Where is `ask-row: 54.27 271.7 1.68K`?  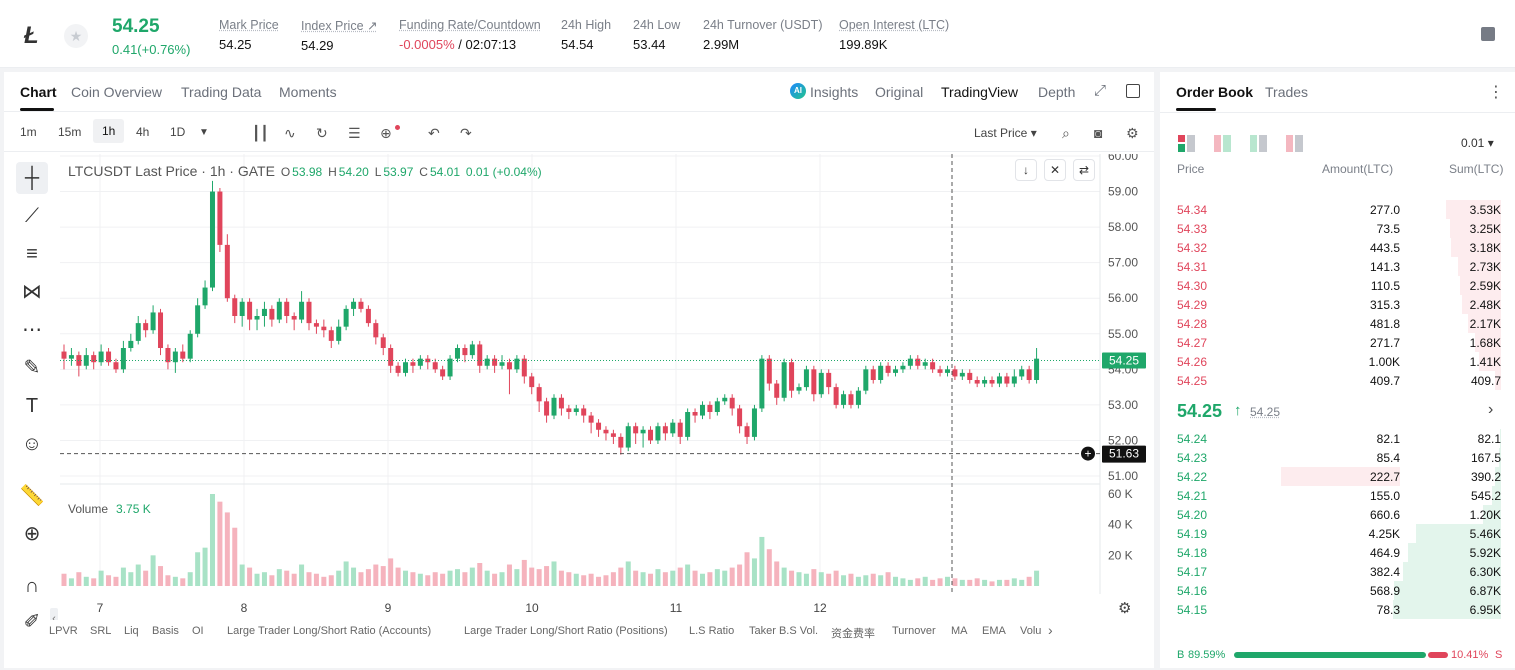 ask-row: 54.27 271.7 1.68K is located at coordinates (1337, 342).